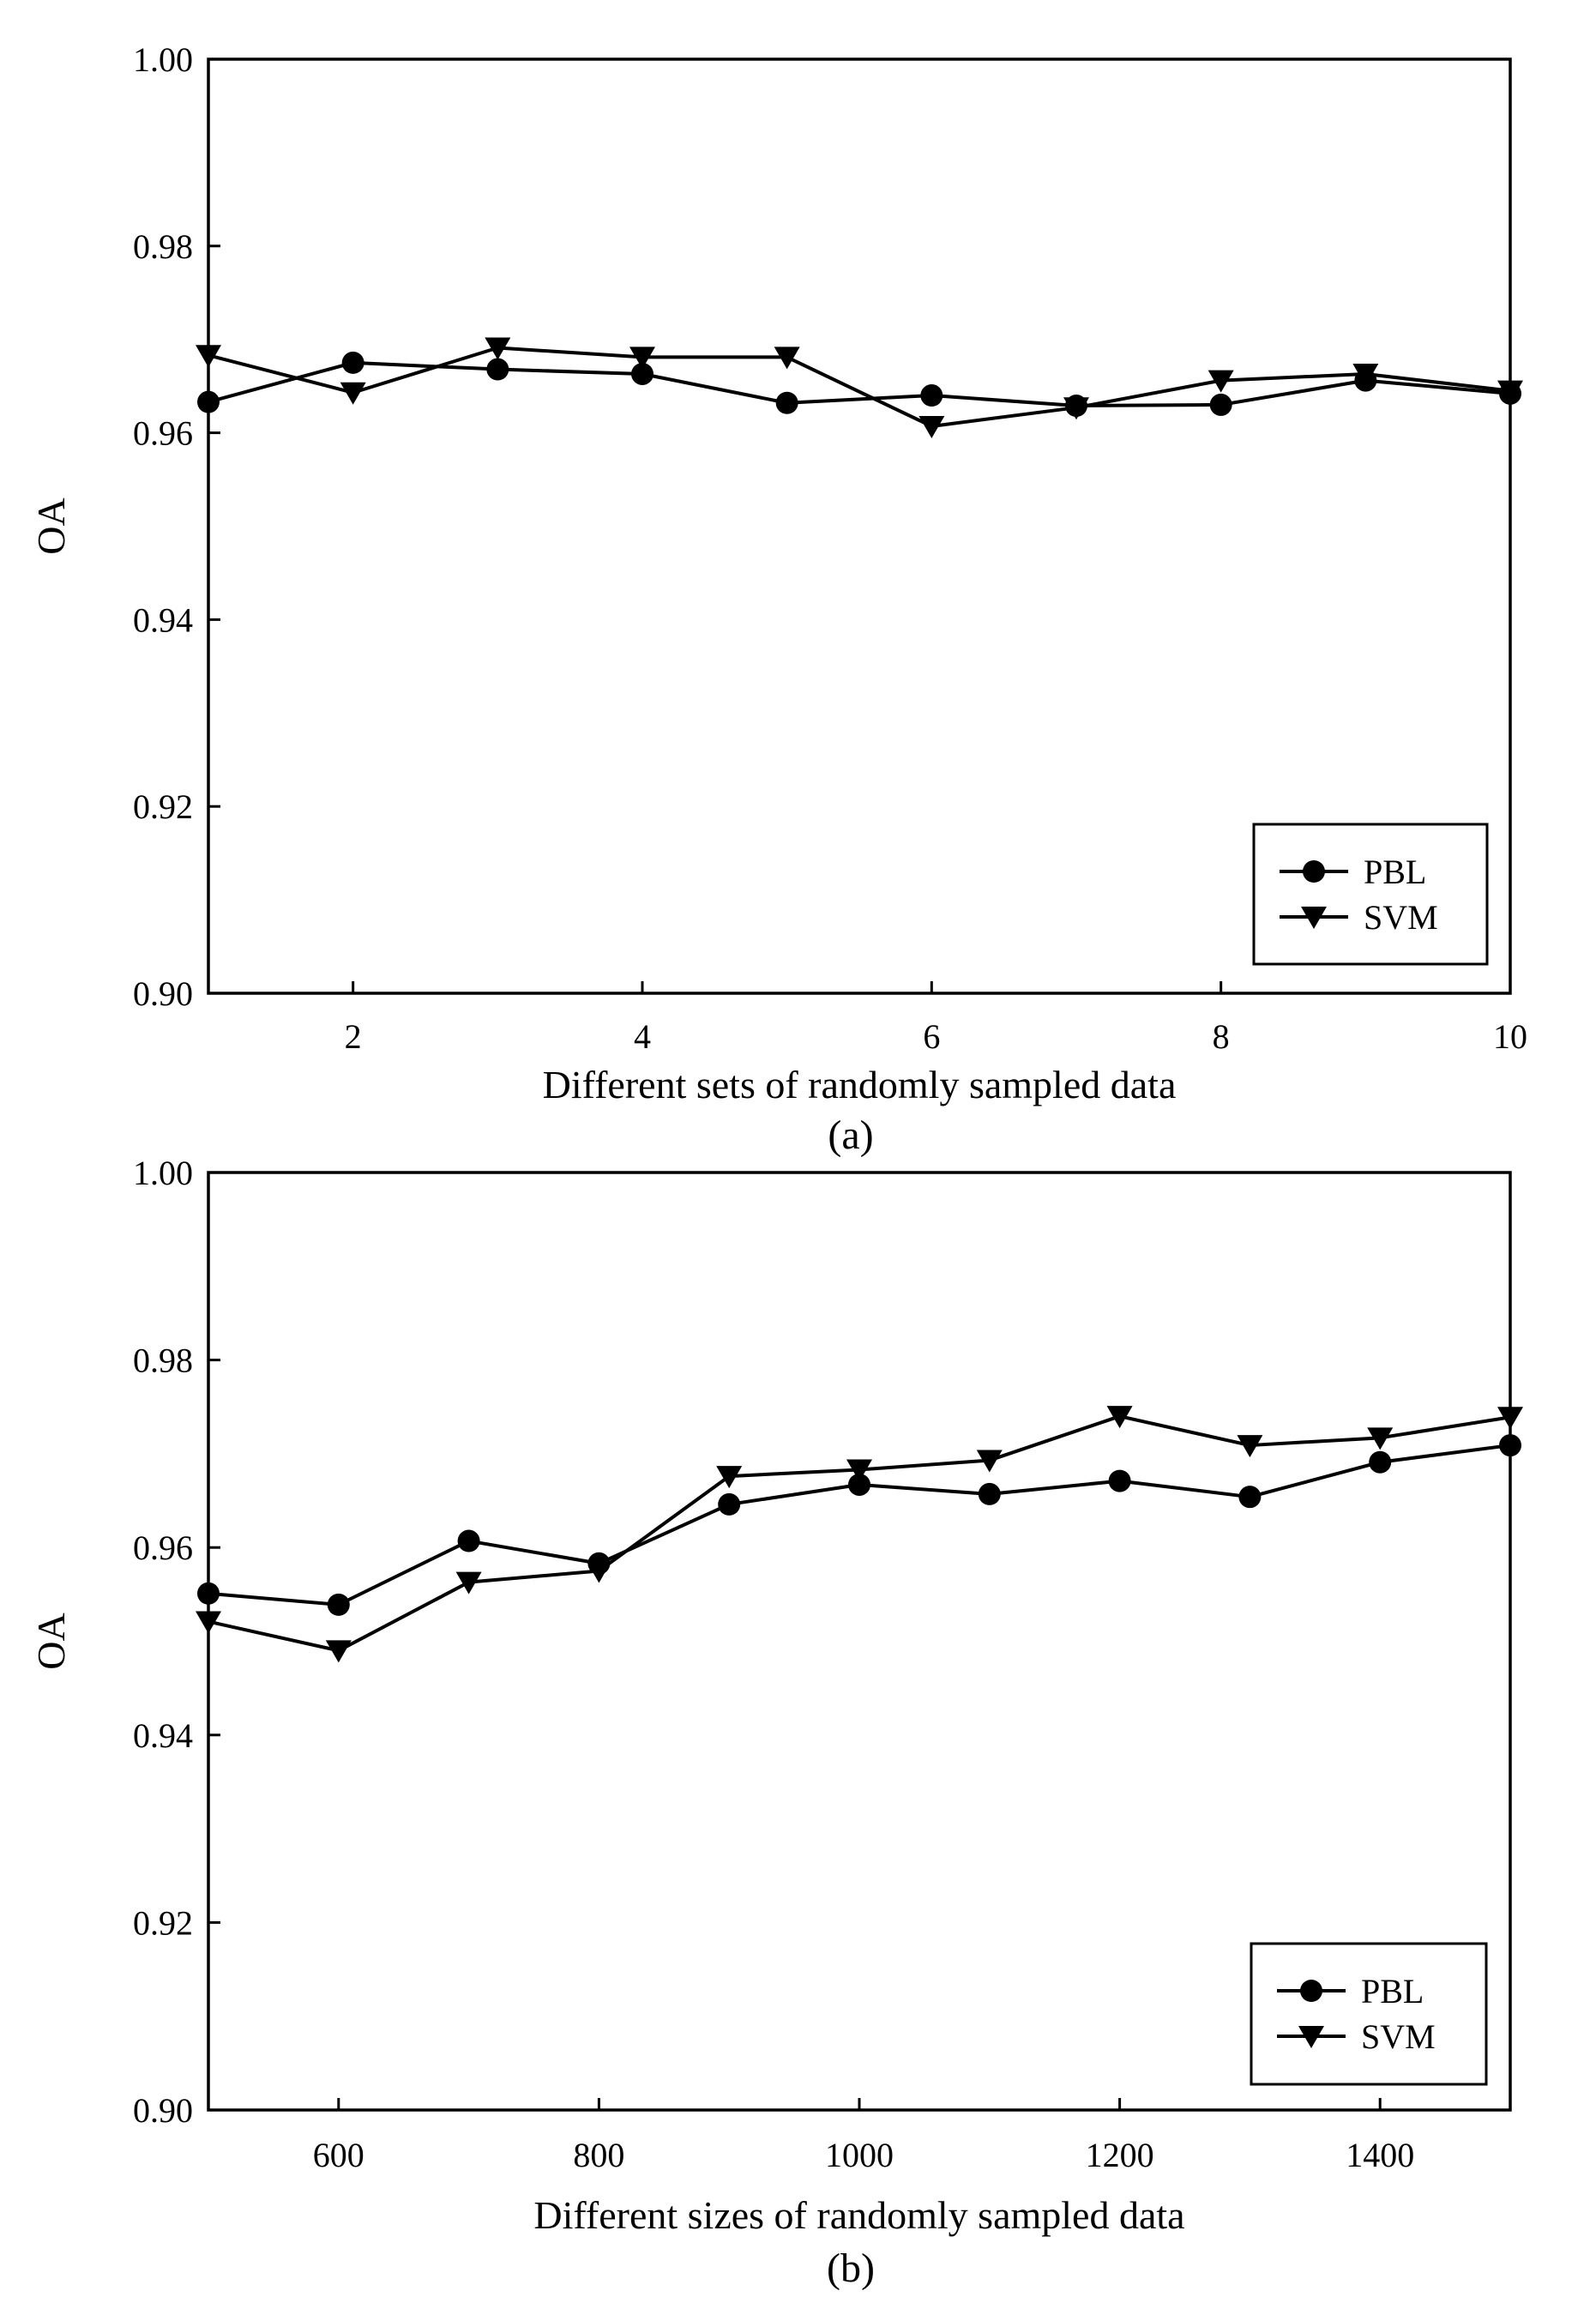  I want to click on panel-caption: (a), so click(850, 1135).